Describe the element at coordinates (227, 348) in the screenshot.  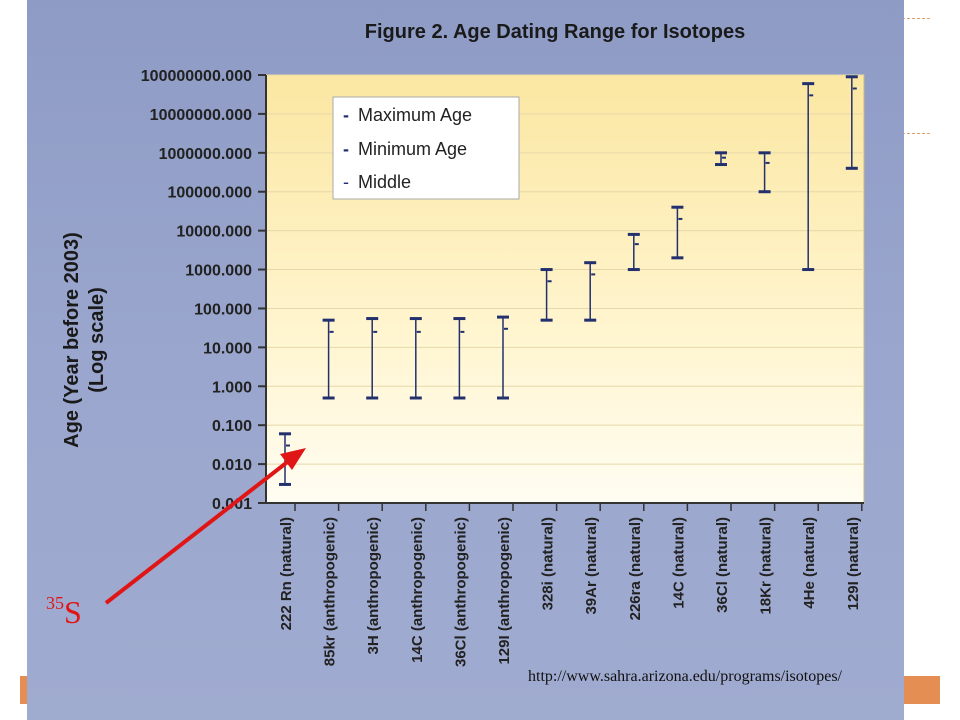
I see `y-tick-label: 10.000` at that location.